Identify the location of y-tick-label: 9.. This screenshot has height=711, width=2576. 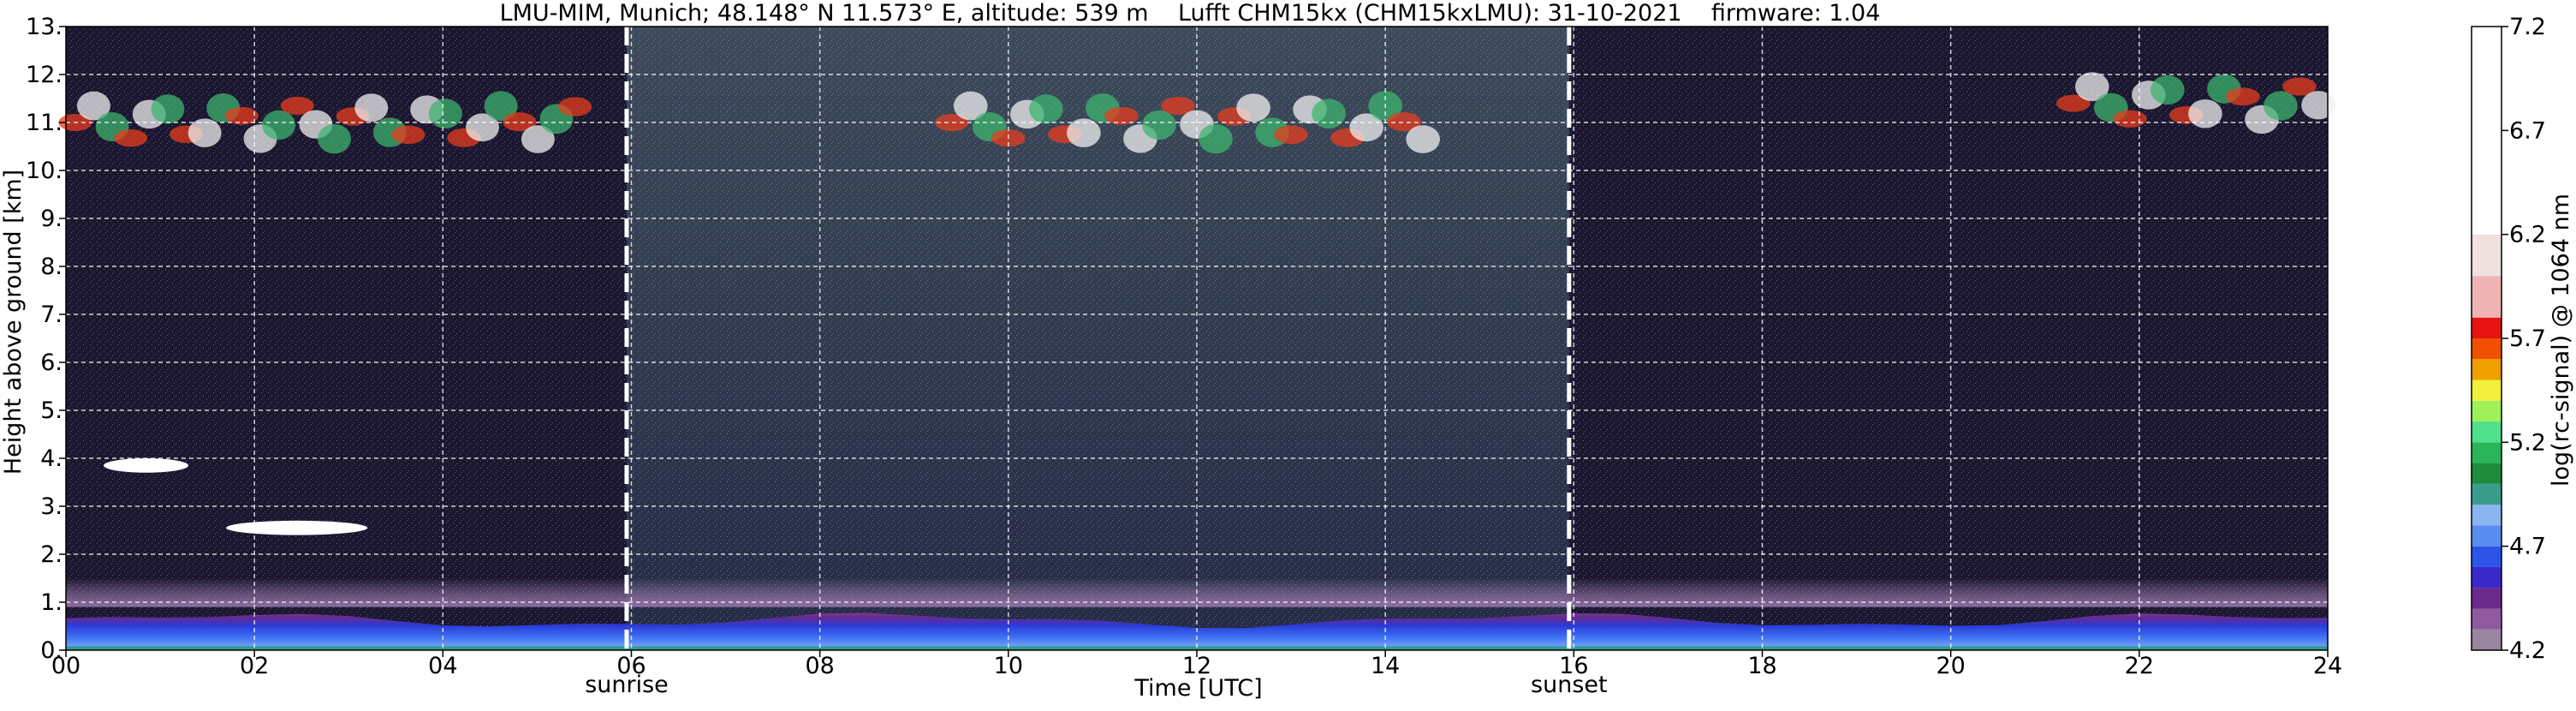
(51, 219).